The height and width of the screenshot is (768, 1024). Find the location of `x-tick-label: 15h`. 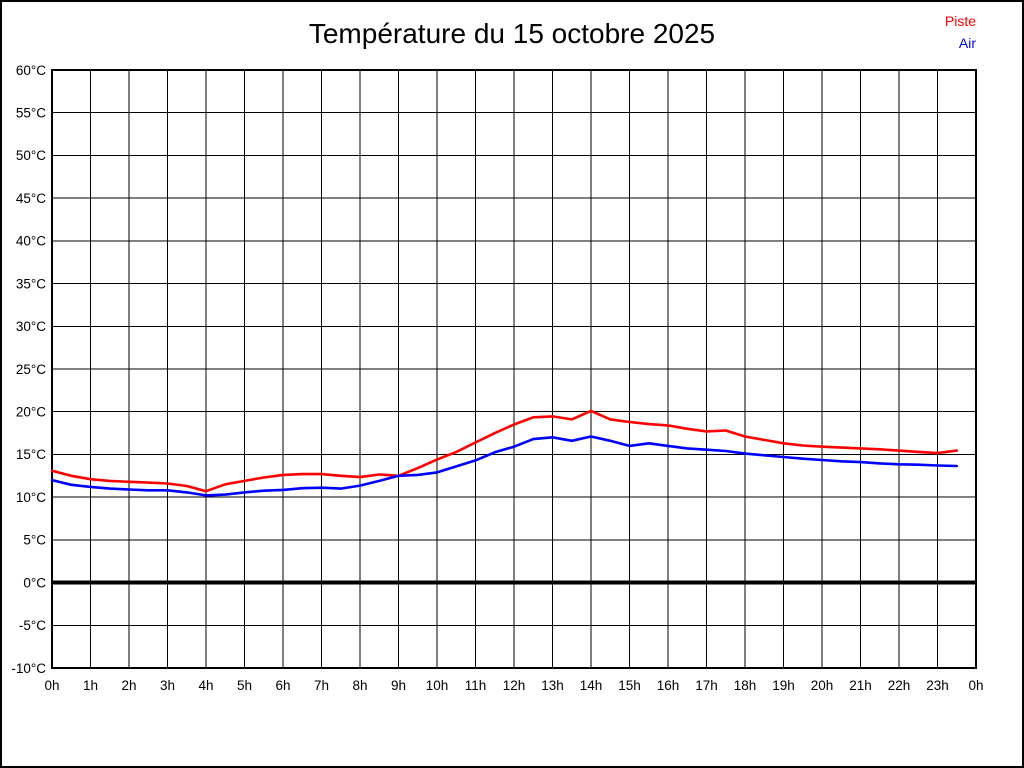

x-tick-label: 15h is located at coordinates (629, 685).